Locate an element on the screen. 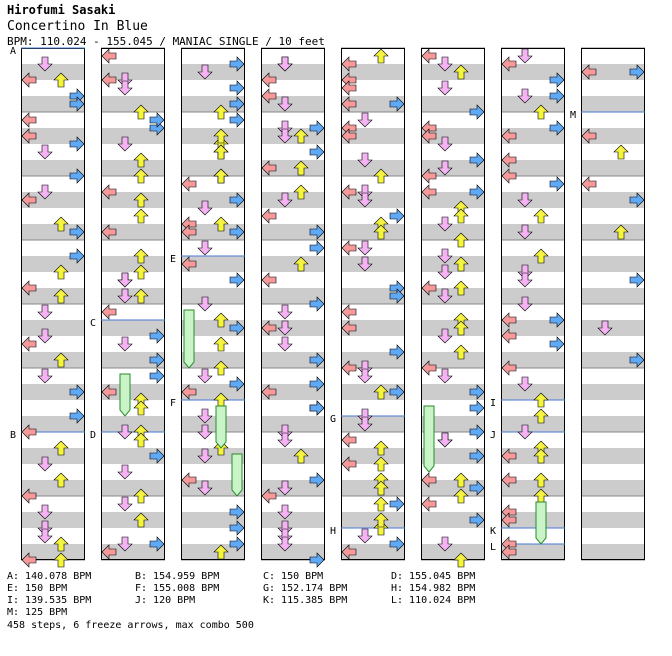  bpm-marker-label: B is located at coordinates (13, 435).